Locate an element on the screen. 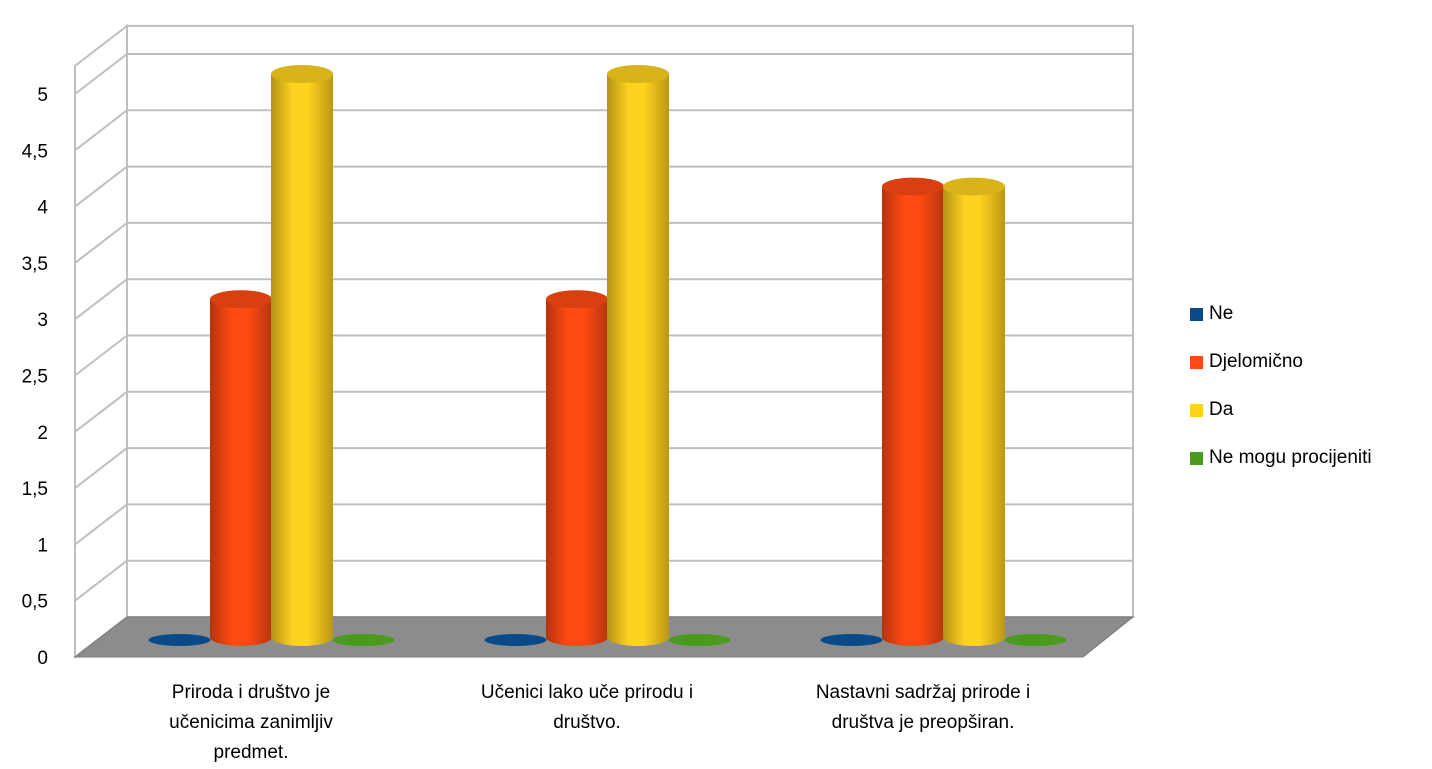 Image resolution: width=1432 pixels, height=769 pixels. legend-swatch-ne is located at coordinates (1196, 314).